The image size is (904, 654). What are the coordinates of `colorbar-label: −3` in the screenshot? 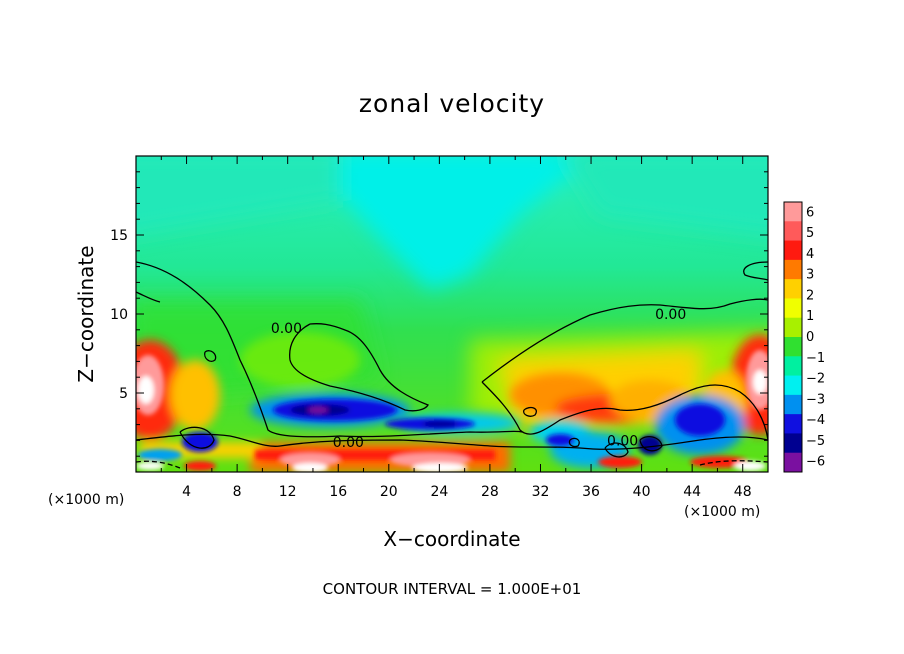 It's located at (815, 399).